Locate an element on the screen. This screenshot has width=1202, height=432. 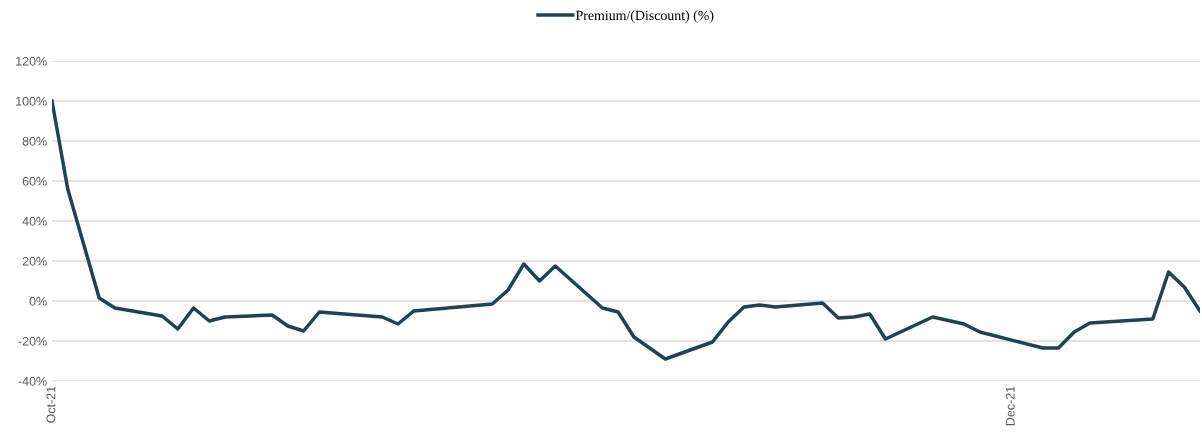
y-tick-label: 40% is located at coordinates (34, 221).